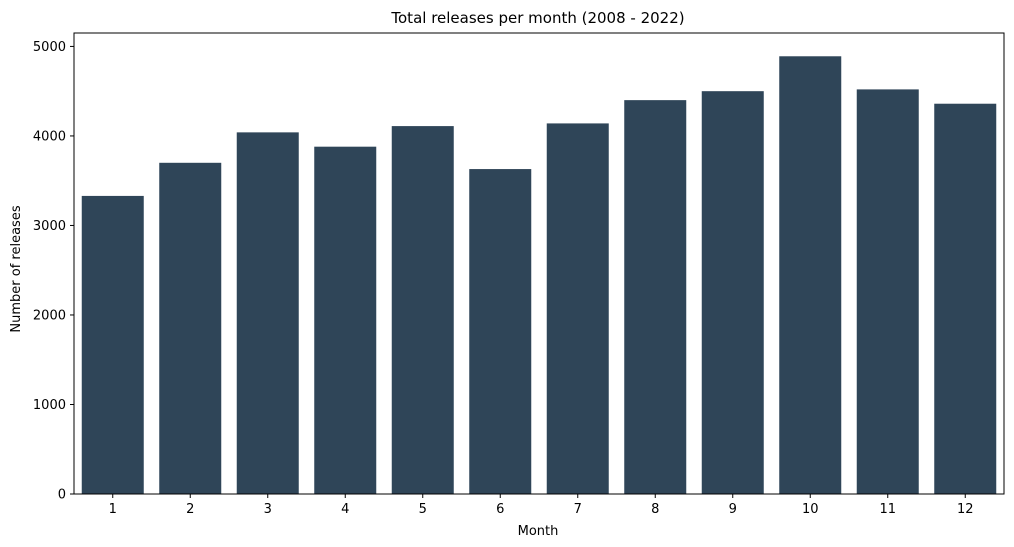  Describe the element at coordinates (345, 509) in the screenshot. I see `x-tick-label: 4` at that location.